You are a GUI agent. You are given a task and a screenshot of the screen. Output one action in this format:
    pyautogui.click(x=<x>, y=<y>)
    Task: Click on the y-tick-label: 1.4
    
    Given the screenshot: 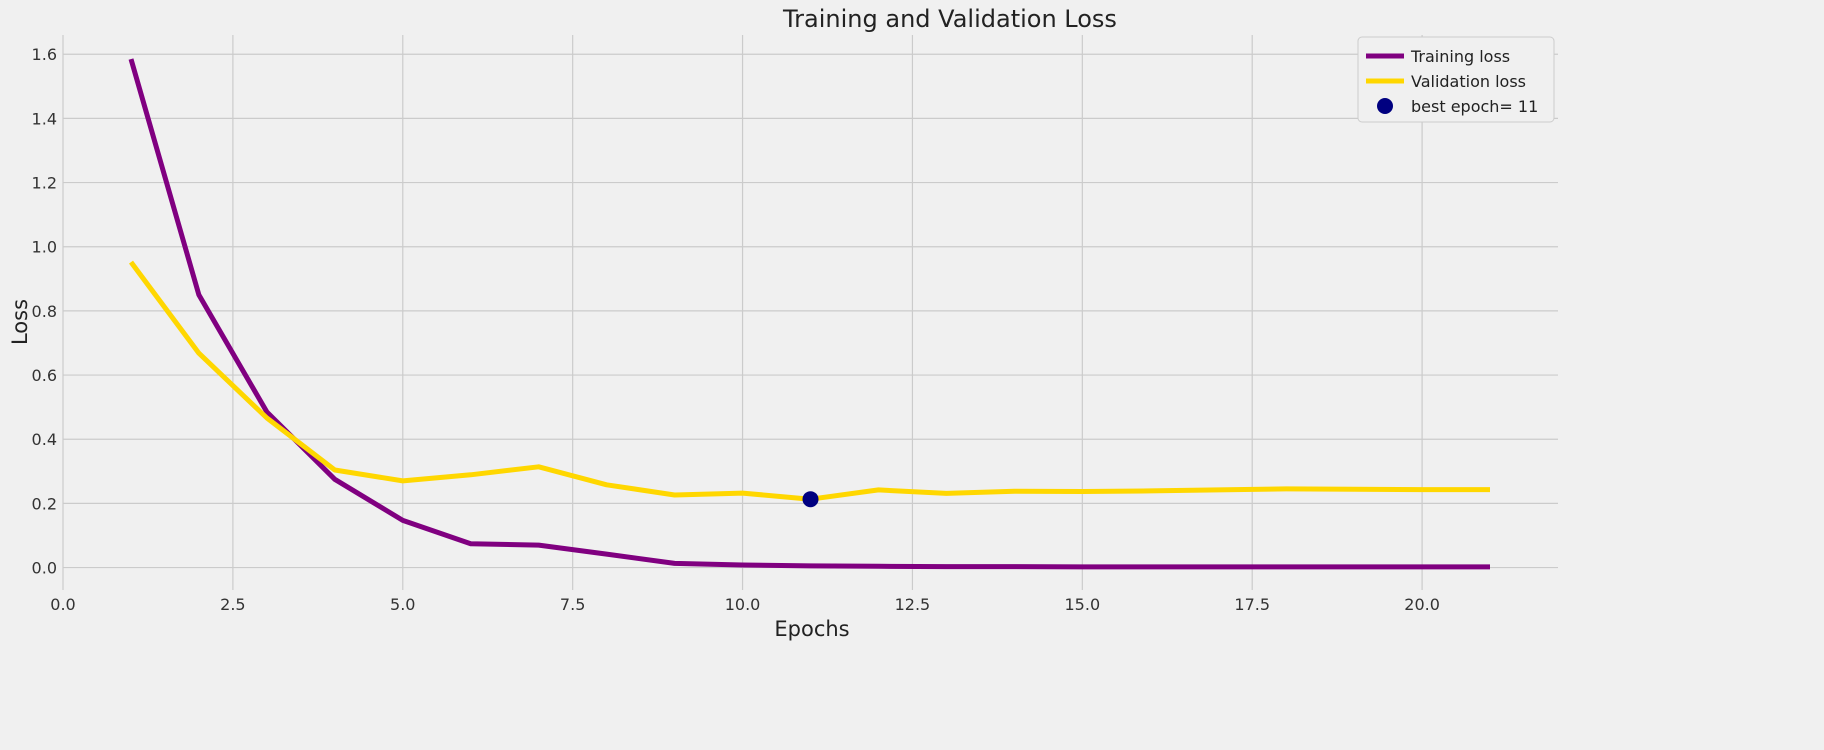 What is the action you would take?
    pyautogui.click(x=44, y=118)
    